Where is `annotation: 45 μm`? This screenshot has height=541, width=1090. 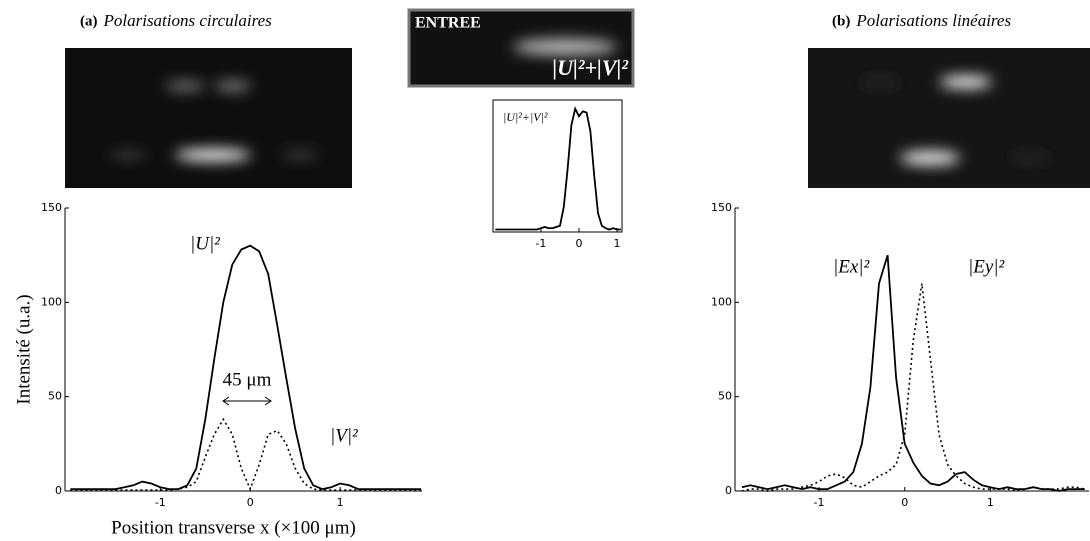 annotation: 45 μm is located at coordinates (247, 379).